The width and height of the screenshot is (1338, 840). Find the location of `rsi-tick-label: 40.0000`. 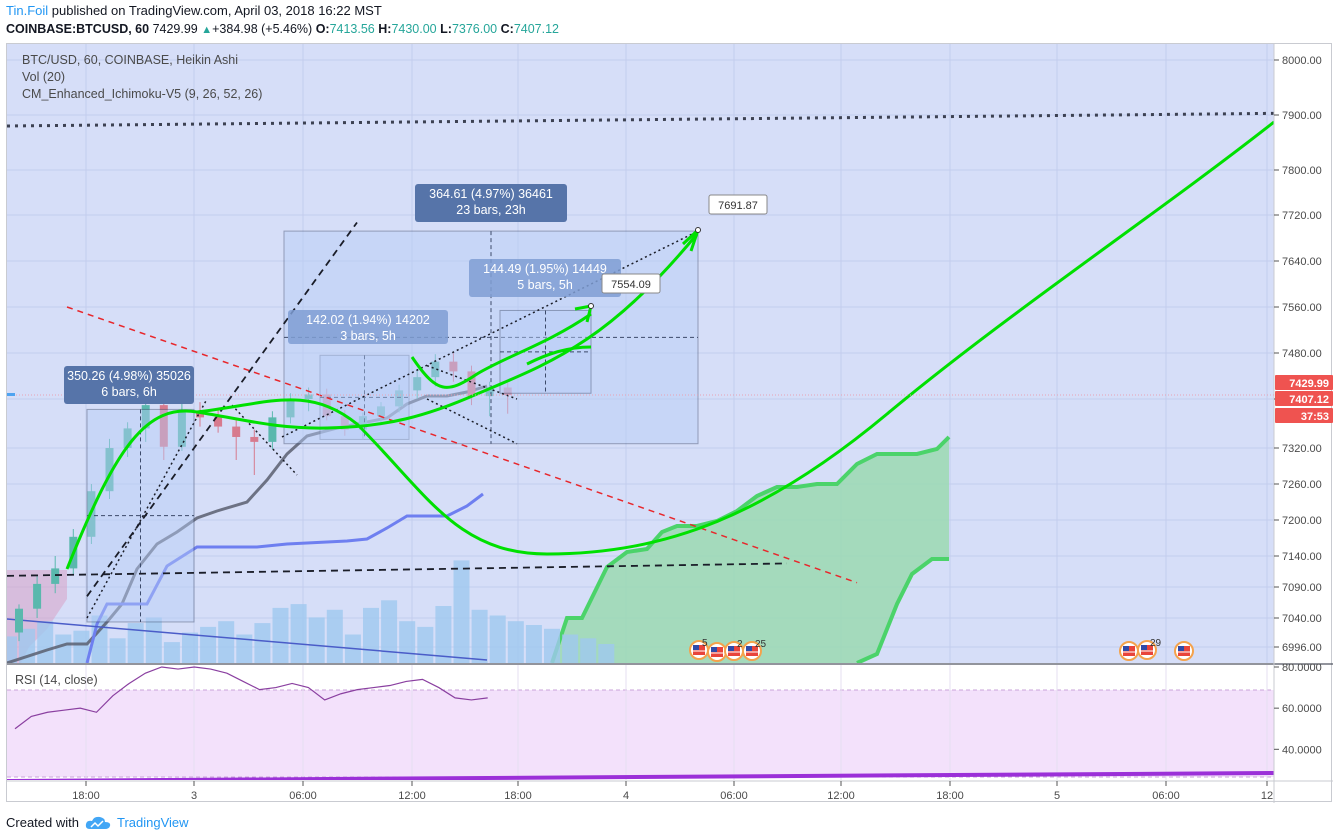

rsi-tick-label: 40.0000 is located at coordinates (1302, 750).